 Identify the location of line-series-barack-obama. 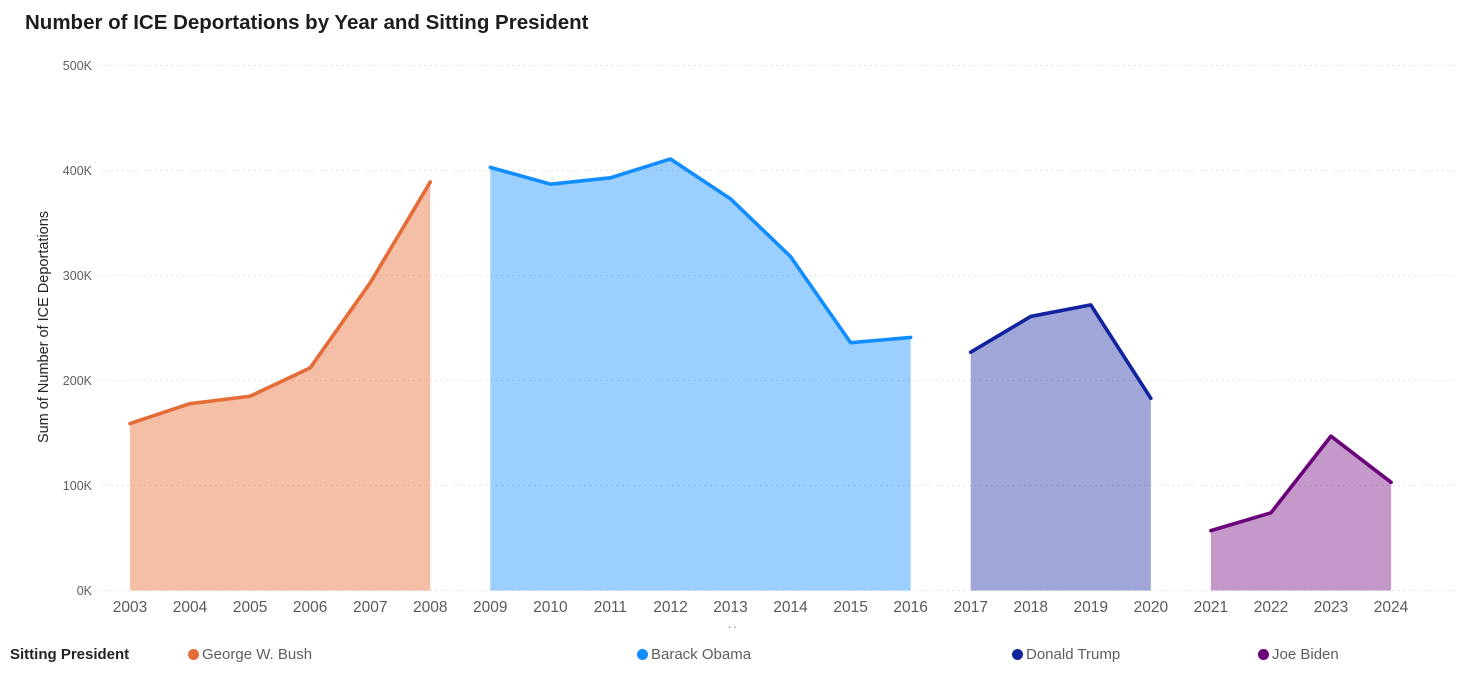
(700, 251).